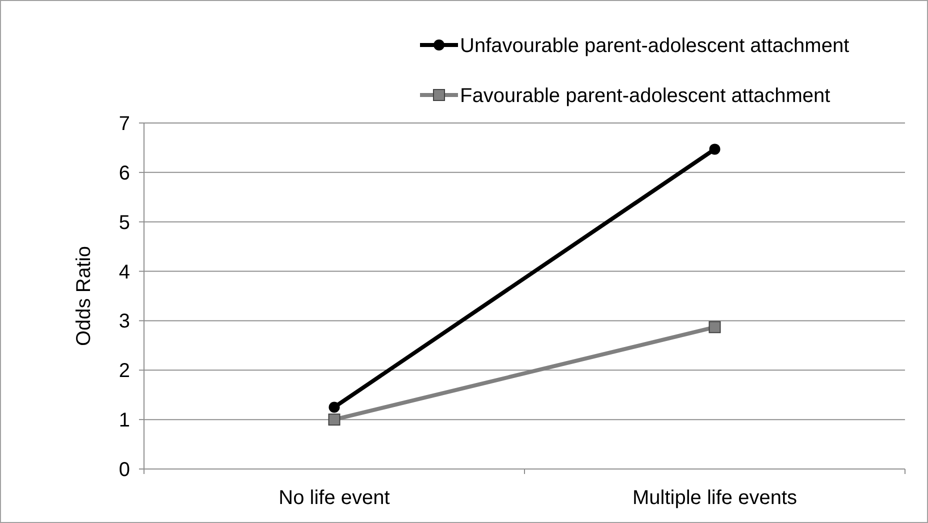  I want to click on legend-label: Favourable parent-adolescent attachment, so click(645, 96).